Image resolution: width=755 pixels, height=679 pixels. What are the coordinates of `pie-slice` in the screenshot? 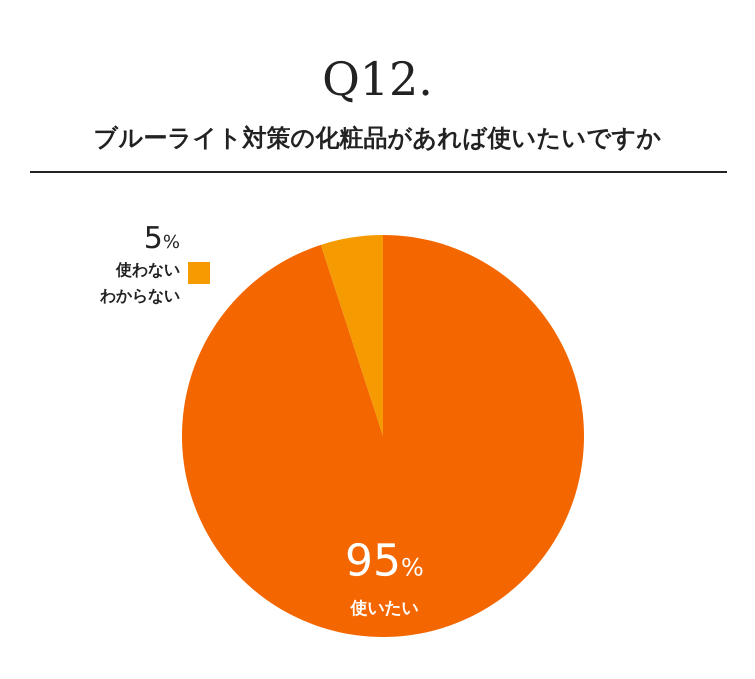 It's located at (351, 335).